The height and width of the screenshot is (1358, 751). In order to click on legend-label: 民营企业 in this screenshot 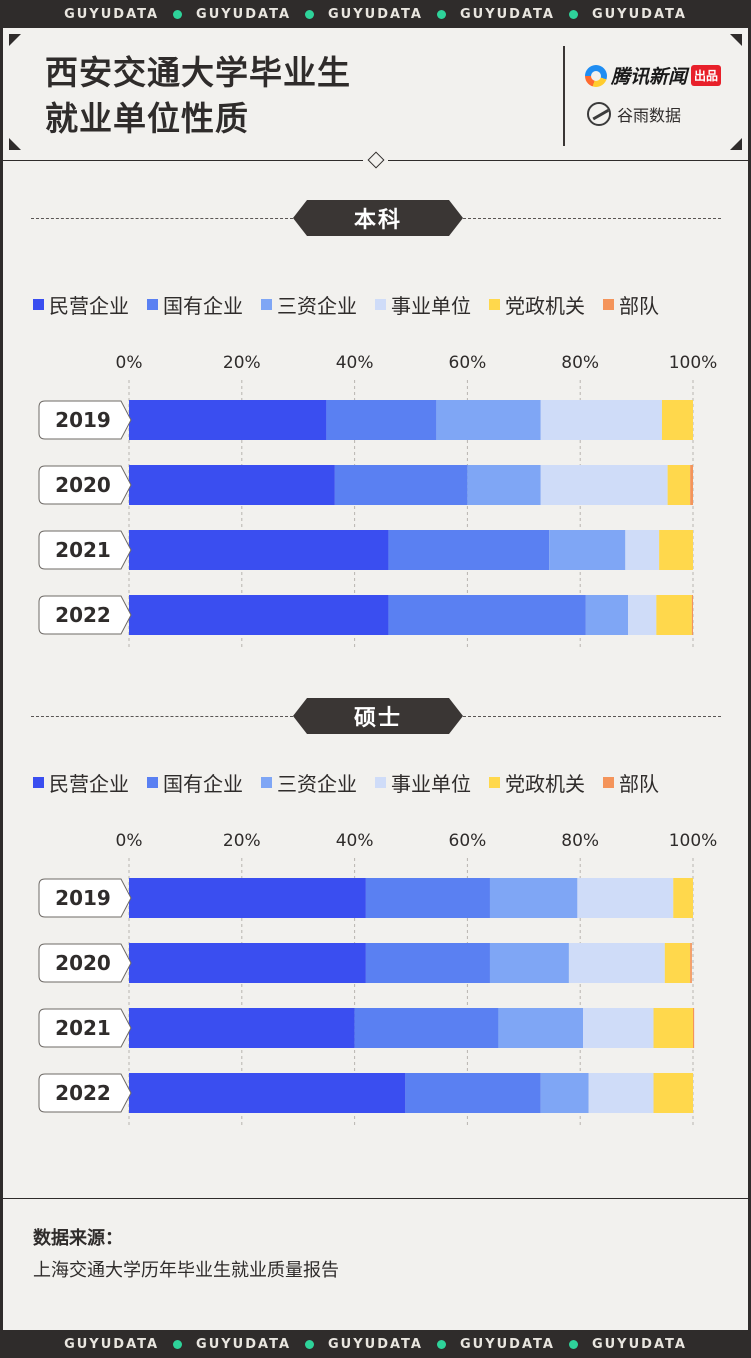, I will do `click(89, 306)`.